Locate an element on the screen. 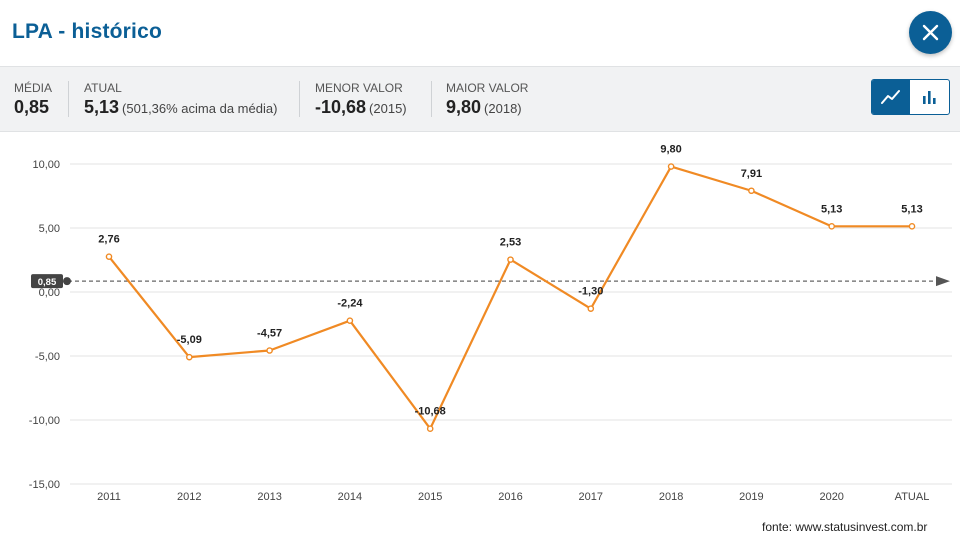 The image size is (960, 540). bar-chart-button is located at coordinates (929, 97).